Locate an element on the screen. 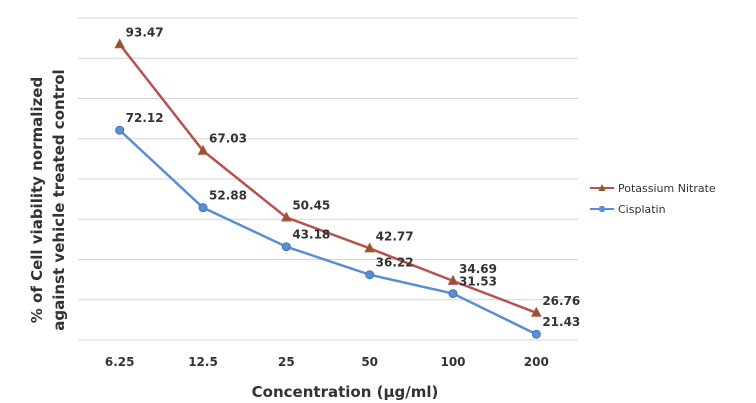 This screenshot has height=403, width=756. y-axis-title-line-1: % of Cell viability normalized is located at coordinates (37, 200).